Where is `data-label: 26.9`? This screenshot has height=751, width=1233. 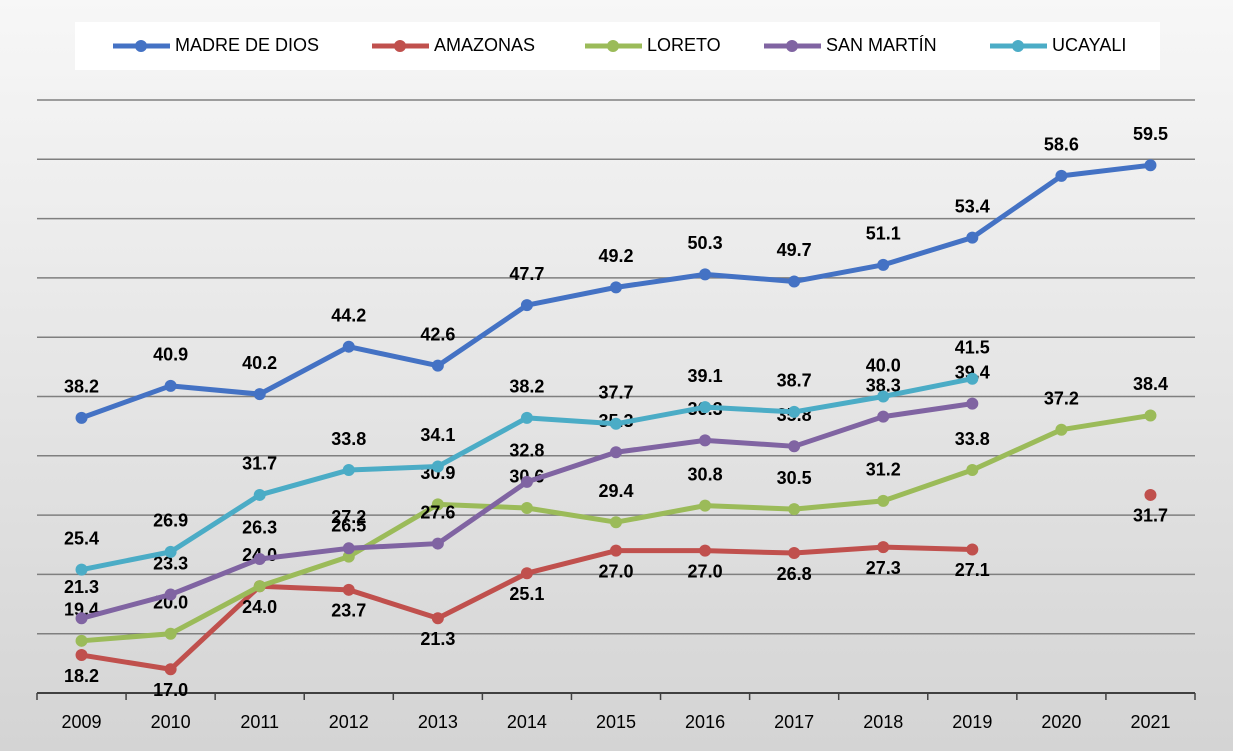
data-label: 26.9 is located at coordinates (170, 521).